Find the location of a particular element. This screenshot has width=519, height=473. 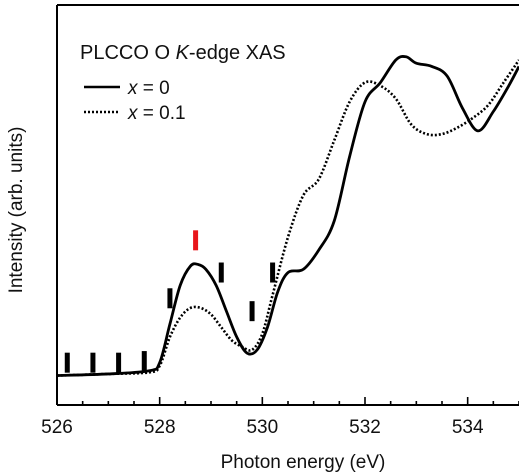

legend-label-series-1: x = 0.1 is located at coordinates (156, 113).